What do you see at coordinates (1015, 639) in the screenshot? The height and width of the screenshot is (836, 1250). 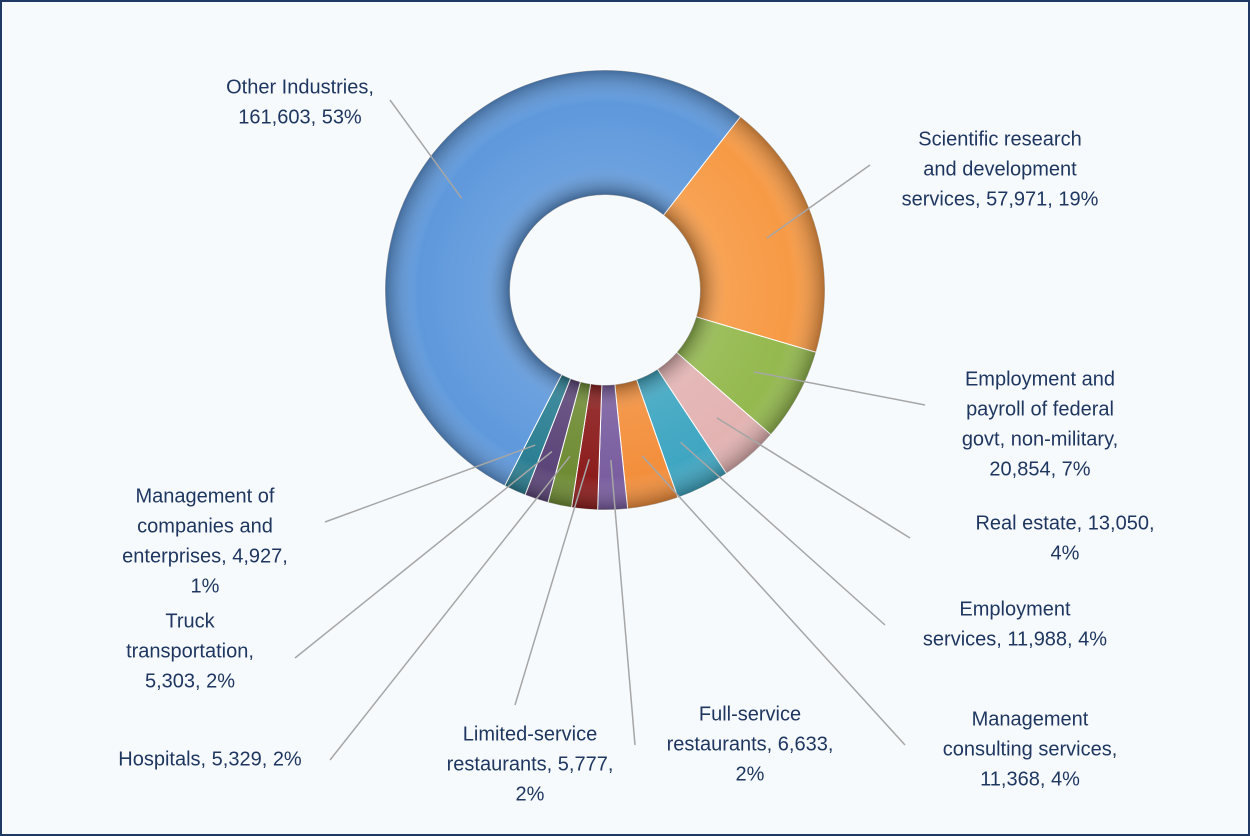 I see `data-label: services, 11,988, 4%` at bounding box center [1015, 639].